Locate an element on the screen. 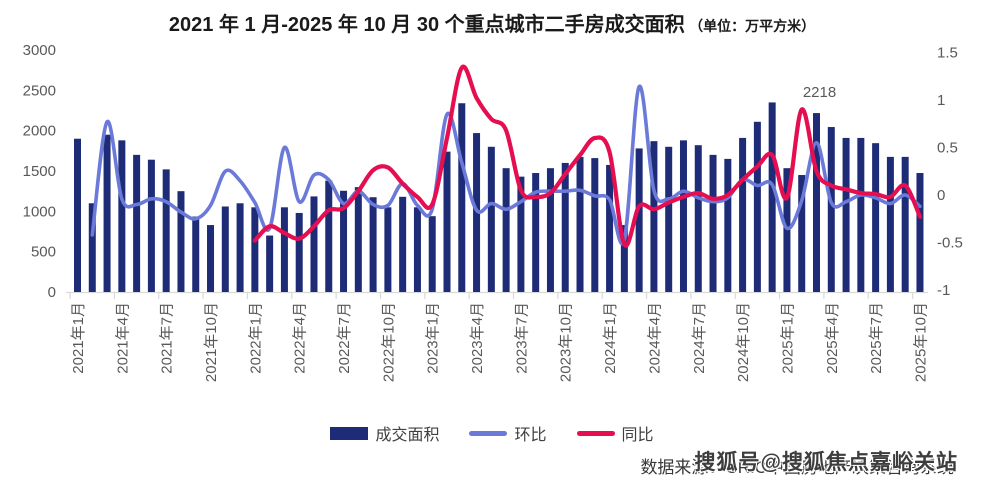 The image size is (984, 484). bar-month-2023年10月 is located at coordinates (565, 227).